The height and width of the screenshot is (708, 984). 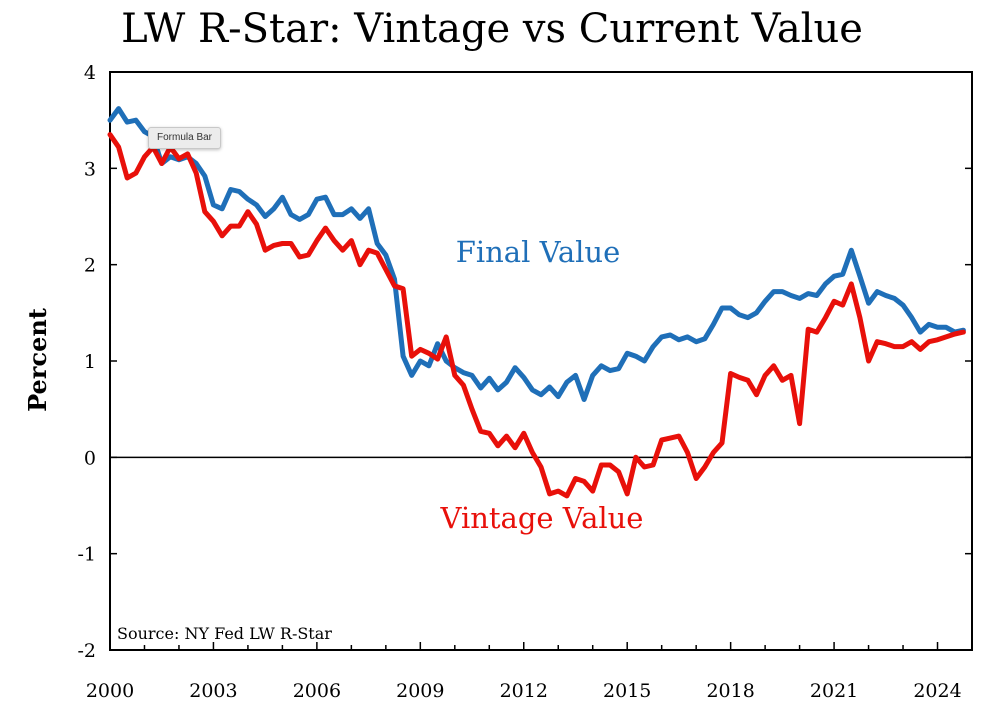 I want to click on x-tick-label: 2006, so click(x=317, y=691).